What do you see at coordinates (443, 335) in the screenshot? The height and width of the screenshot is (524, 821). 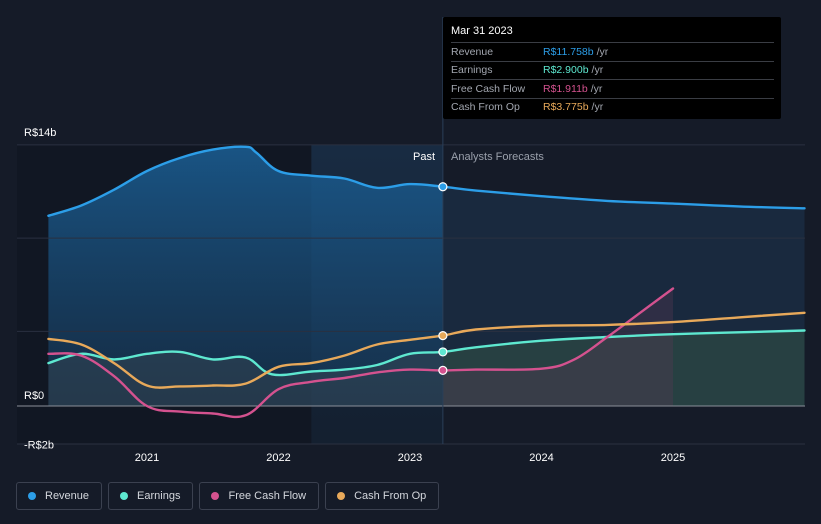 I see `marker-cash-from-op` at bounding box center [443, 335].